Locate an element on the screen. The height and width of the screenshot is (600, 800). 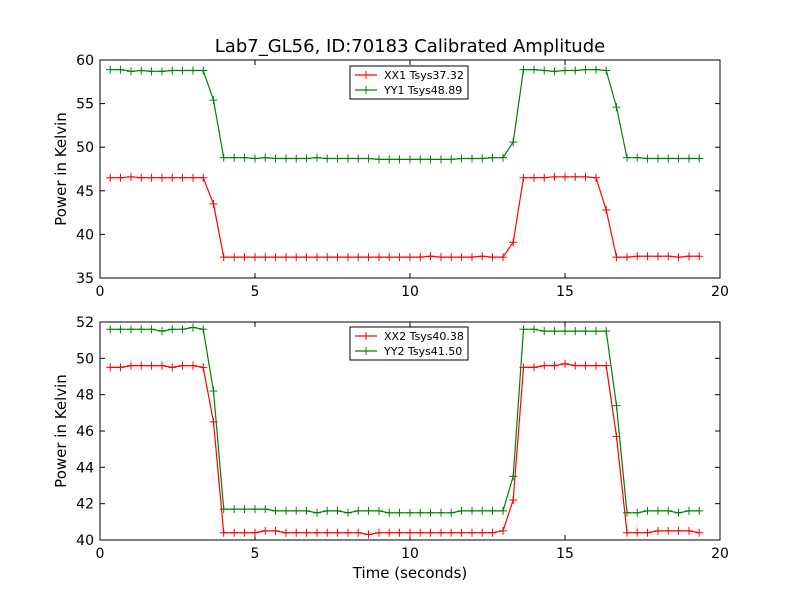
legend-label: YY1 Tsys48.89 is located at coordinates (422, 90).